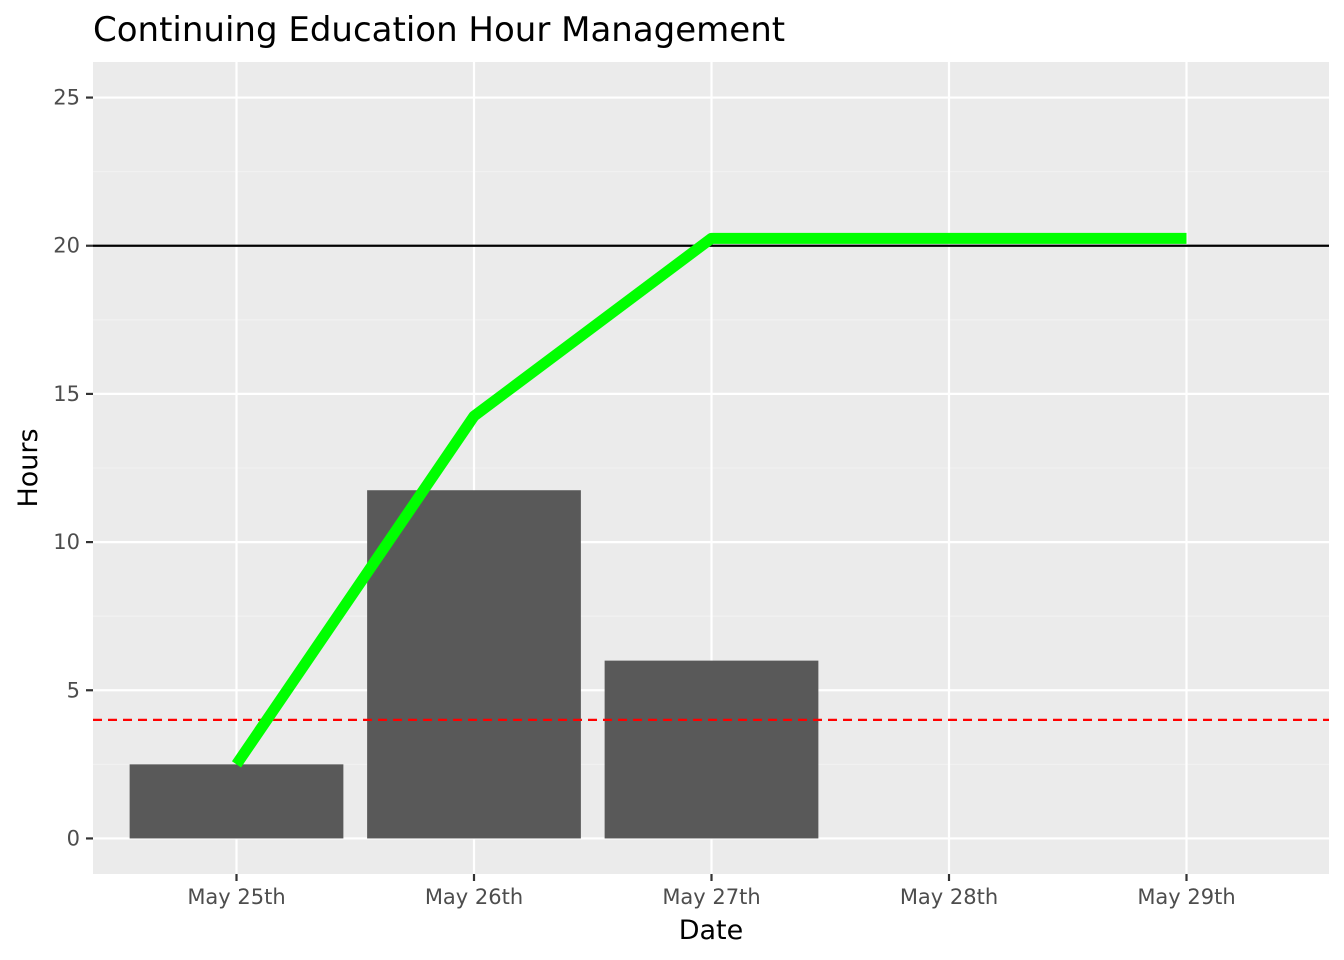 This screenshot has height=960, width=1344. Describe the element at coordinates (474, 897) in the screenshot. I see `x-tick-label: May 26th` at that location.